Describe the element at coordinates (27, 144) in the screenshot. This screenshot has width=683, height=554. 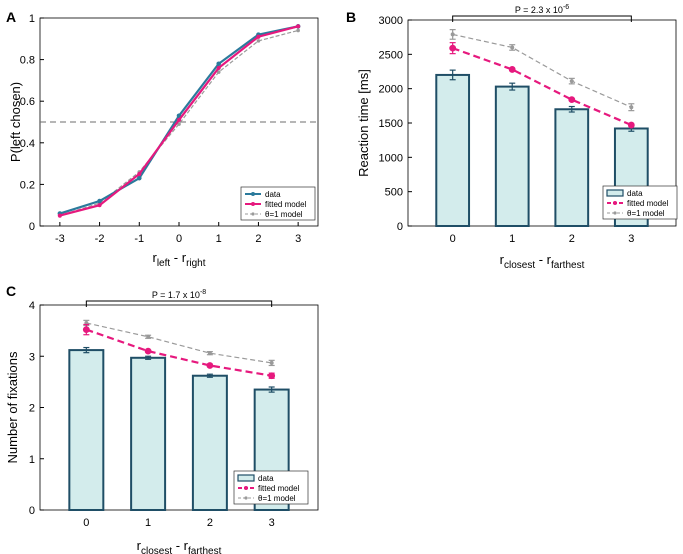
I see `y-tick-label: 0.4` at that location.